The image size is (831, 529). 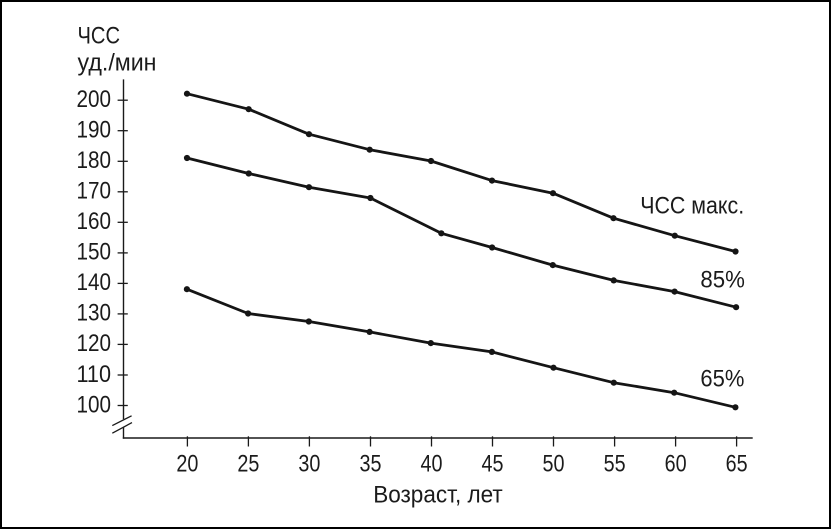 I want to click on svg-text: 130, so click(x=94, y=313).